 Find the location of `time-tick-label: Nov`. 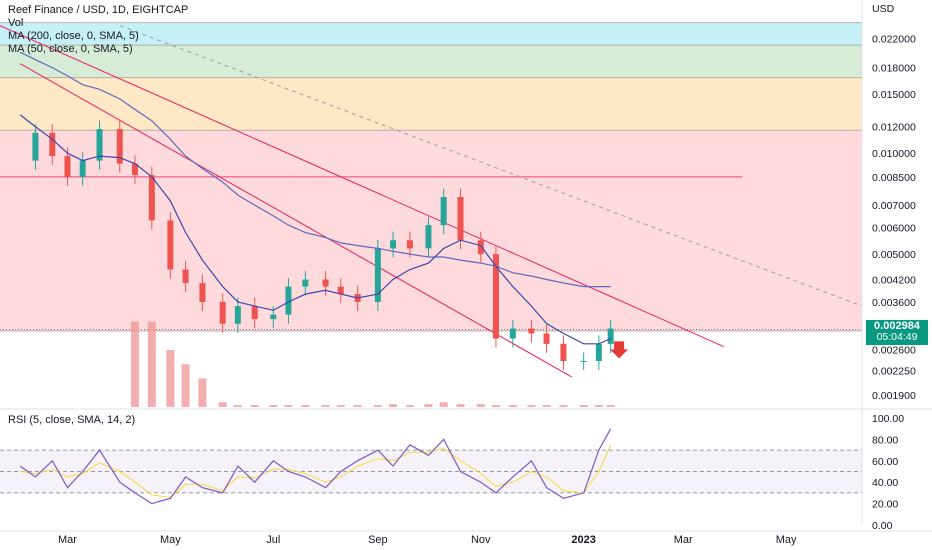

time-tick-label: Nov is located at coordinates (481, 540).